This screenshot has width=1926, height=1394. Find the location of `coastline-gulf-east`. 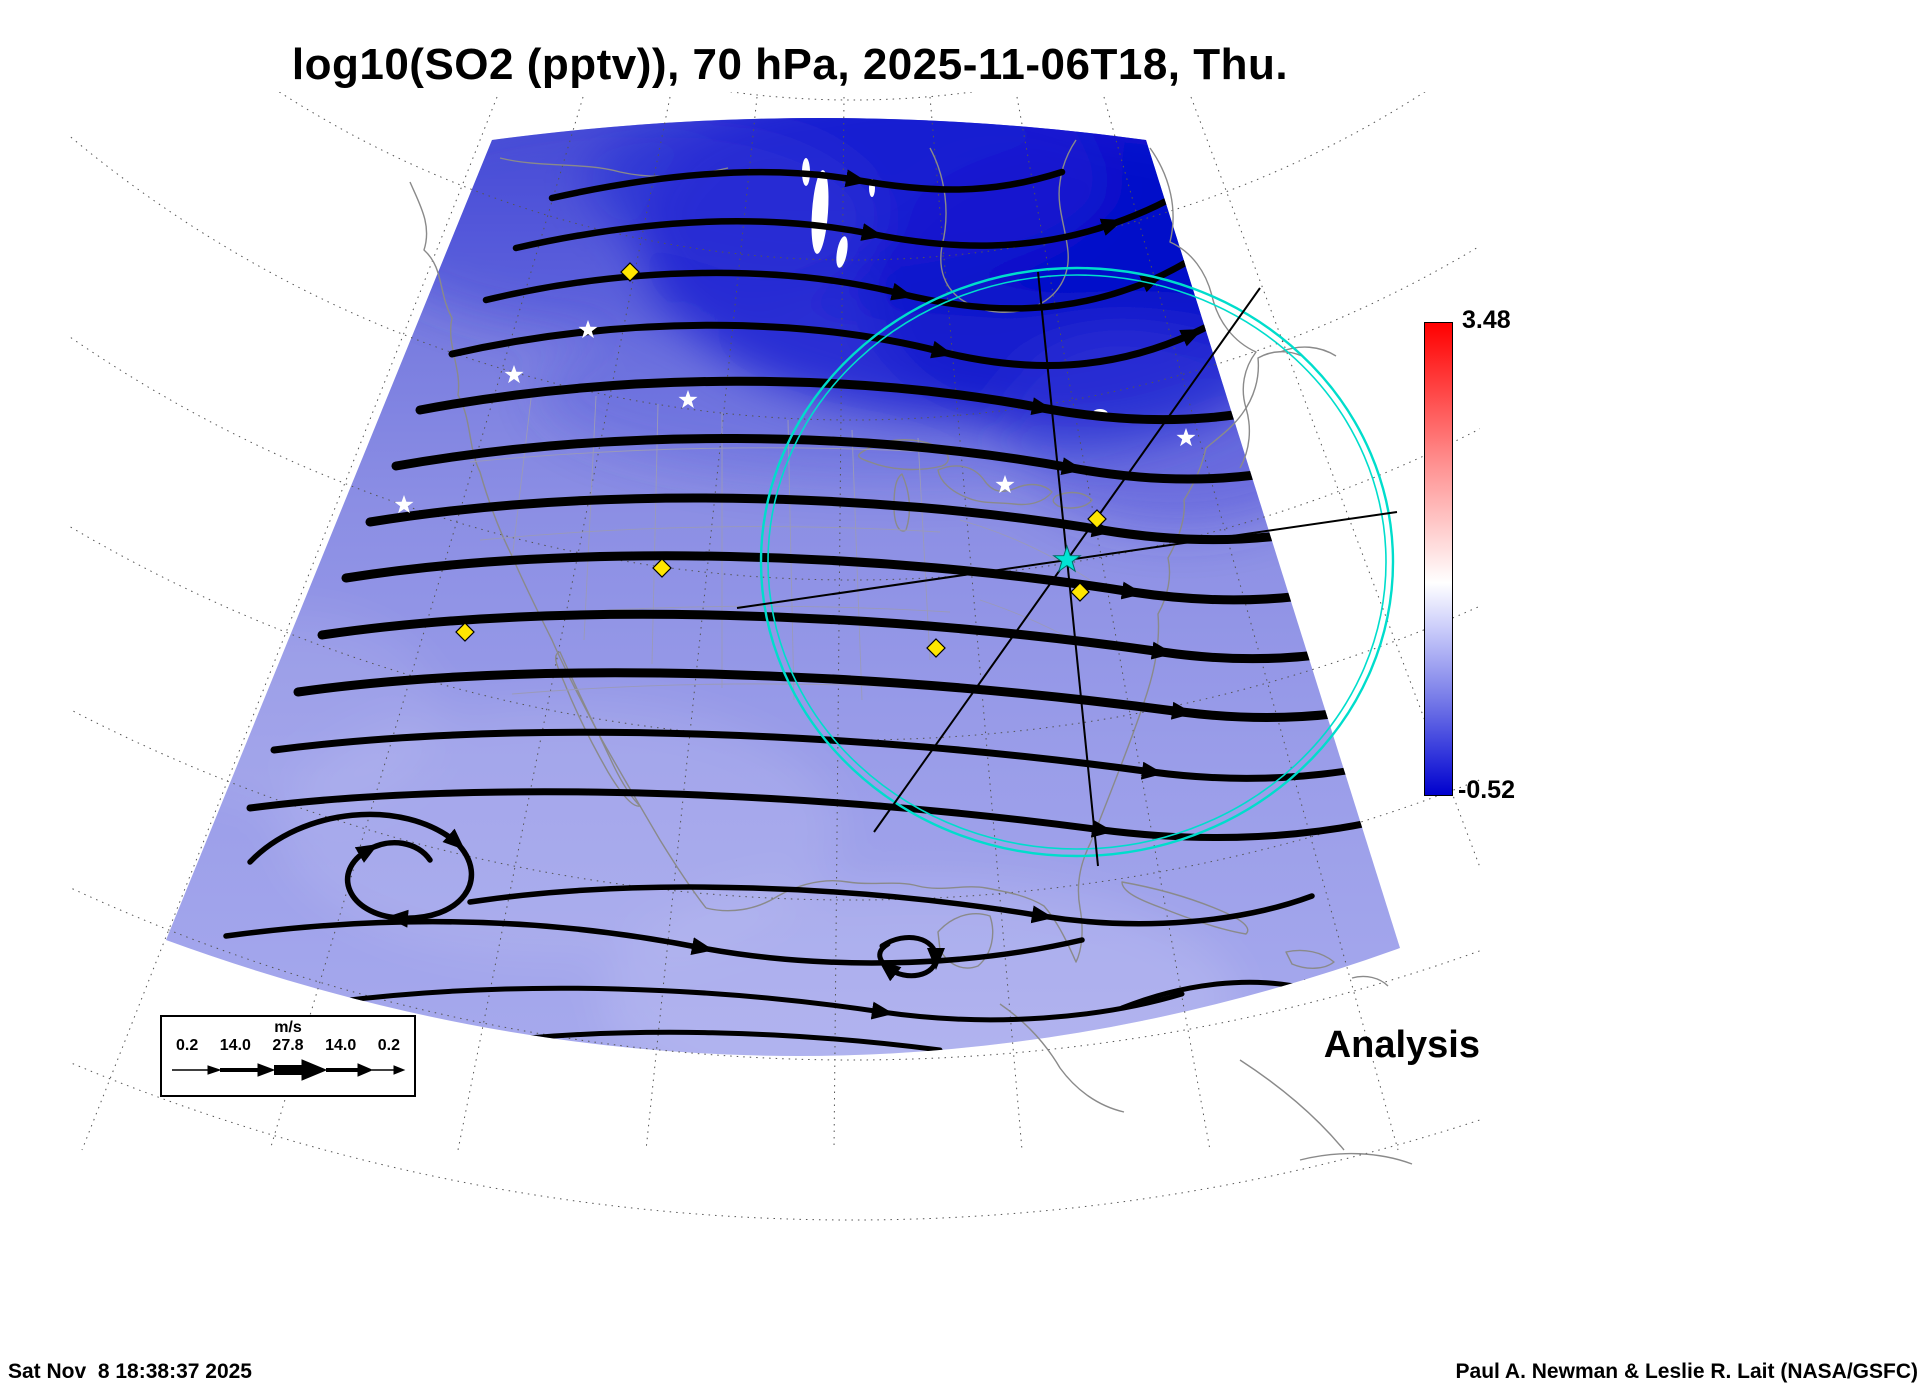

coastline-gulf-east is located at coordinates (1004, 657).